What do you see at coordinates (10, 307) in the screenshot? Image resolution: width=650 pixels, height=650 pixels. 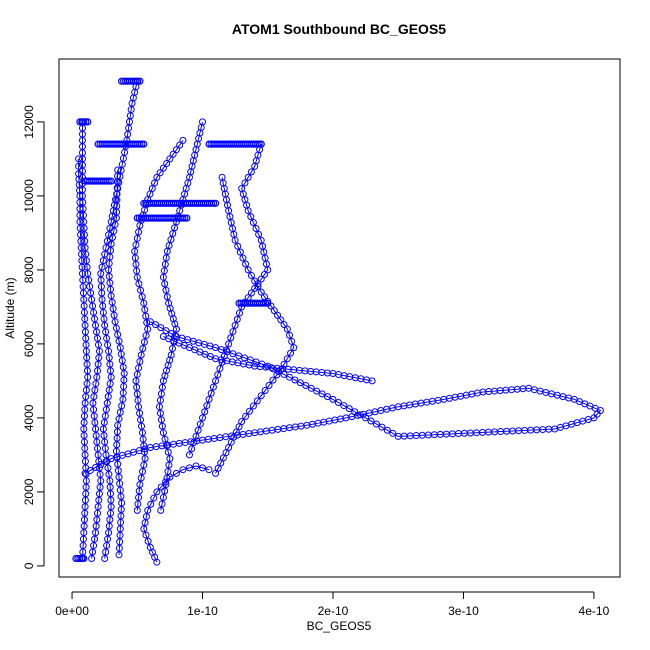 I see `y-axis-label: Altitude (m)` at bounding box center [10, 307].